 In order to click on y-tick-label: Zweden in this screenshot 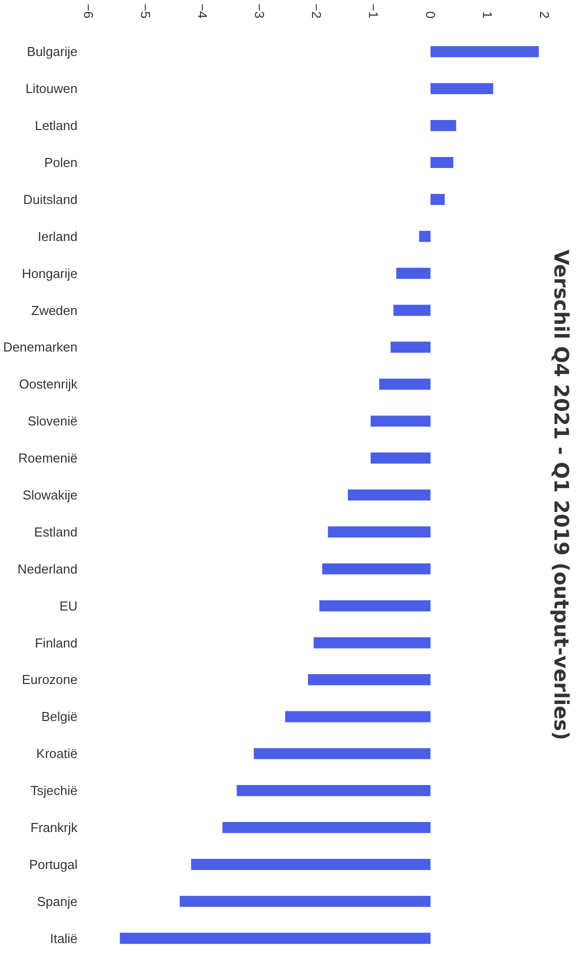, I will do `click(54, 310)`.